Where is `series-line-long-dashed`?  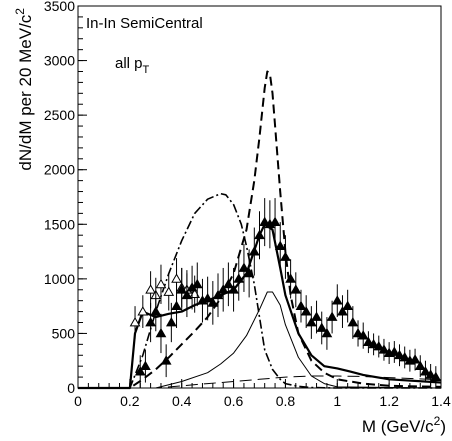
series-line-long-dashed is located at coordinates (260, 382).